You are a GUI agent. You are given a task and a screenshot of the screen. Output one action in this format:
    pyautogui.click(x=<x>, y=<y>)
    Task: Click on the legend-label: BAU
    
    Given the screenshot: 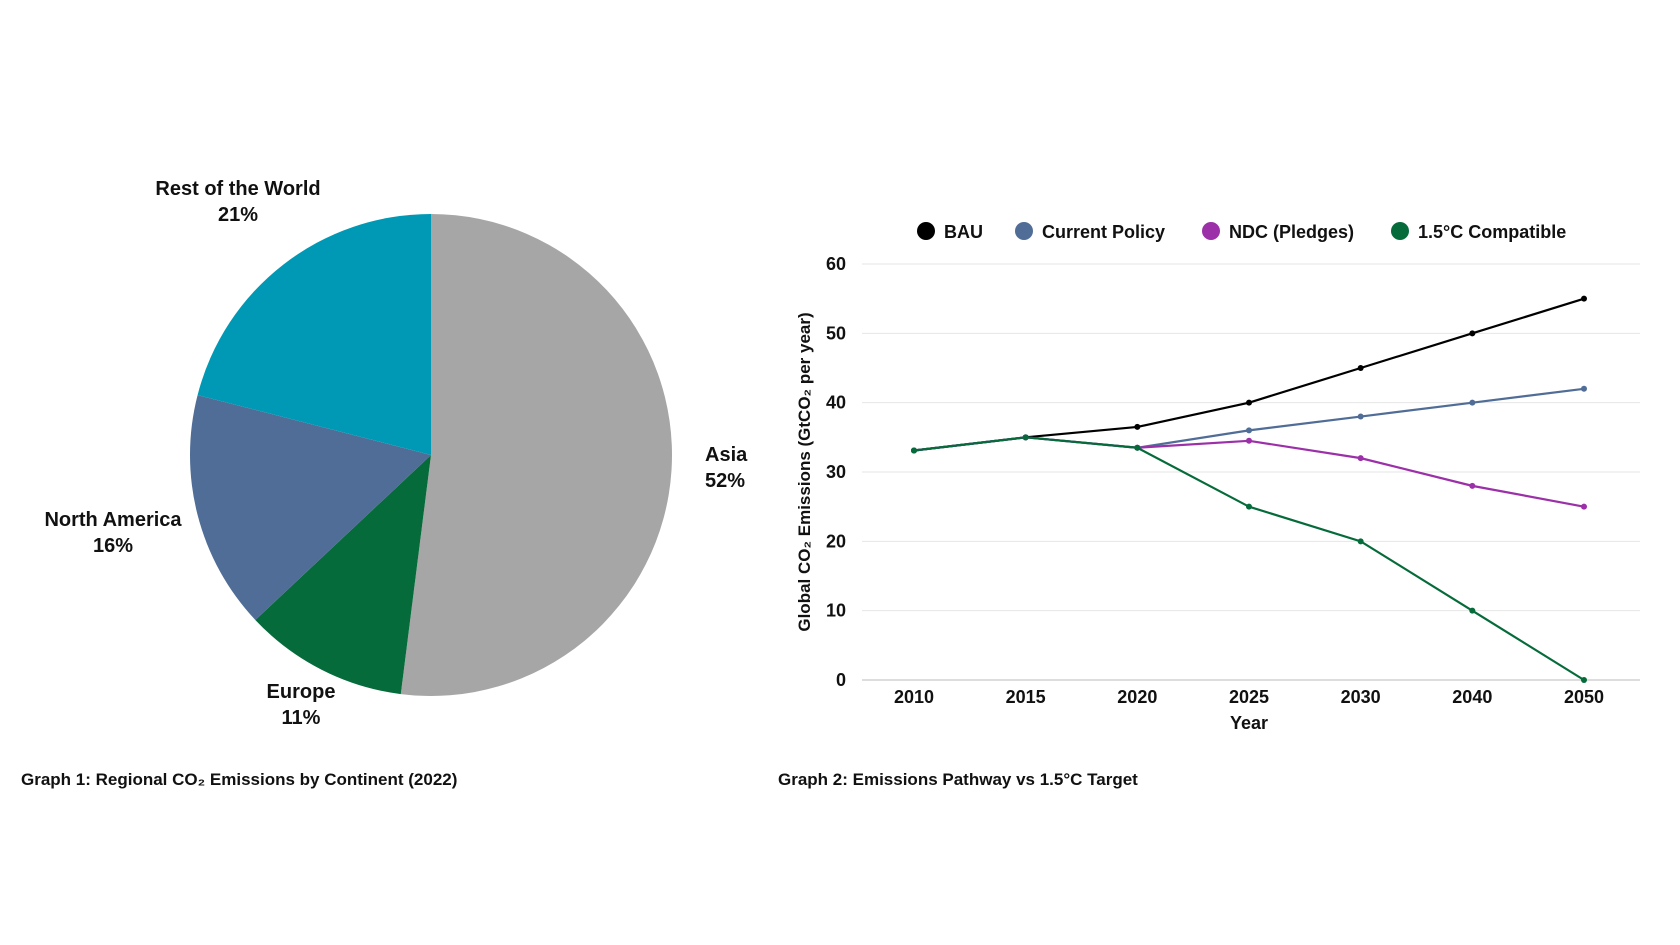 What is the action you would take?
    pyautogui.click(x=963, y=232)
    